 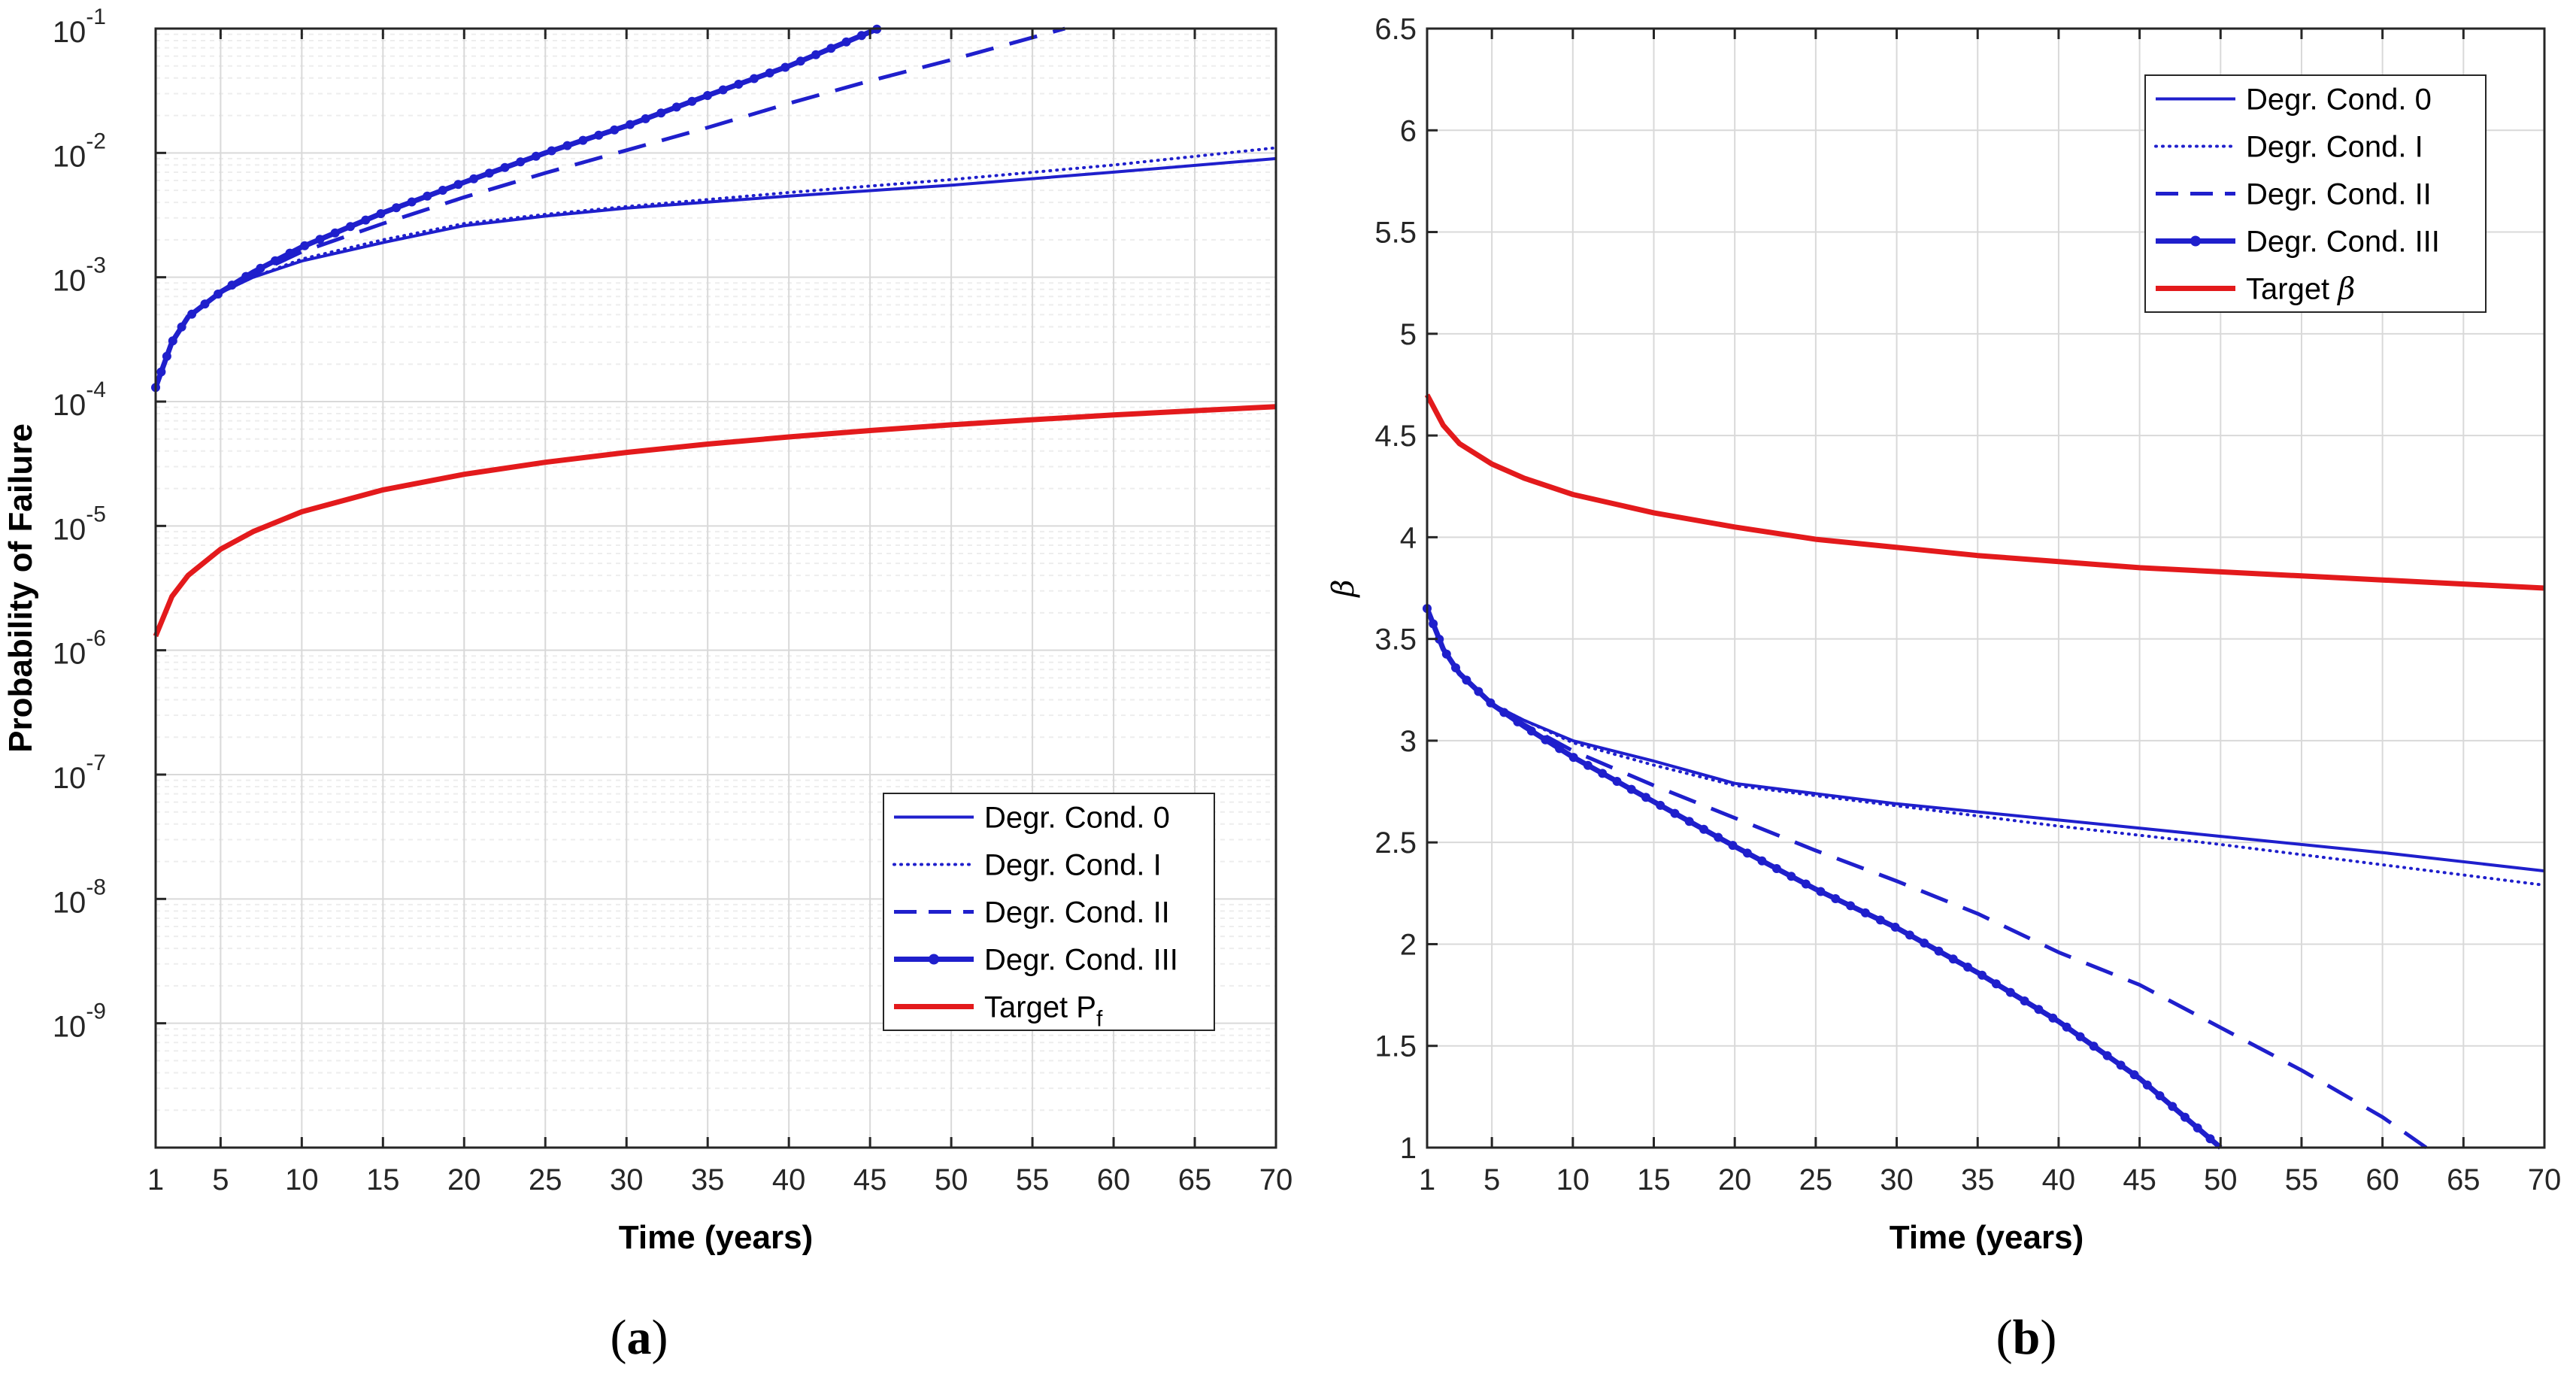 What do you see at coordinates (1408, 1148) in the screenshot?
I see `y-tick-label: 1` at bounding box center [1408, 1148].